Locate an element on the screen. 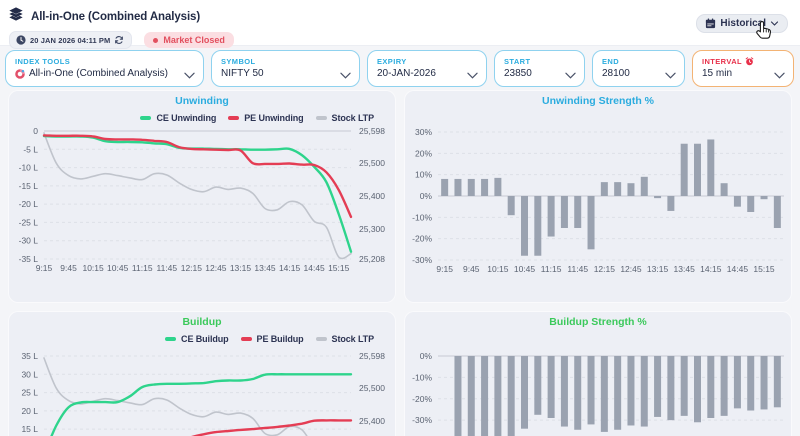 The image size is (800, 436). filter-index-tools-value: All-in-One (Combined Analysis) is located at coordinates (104, 73).